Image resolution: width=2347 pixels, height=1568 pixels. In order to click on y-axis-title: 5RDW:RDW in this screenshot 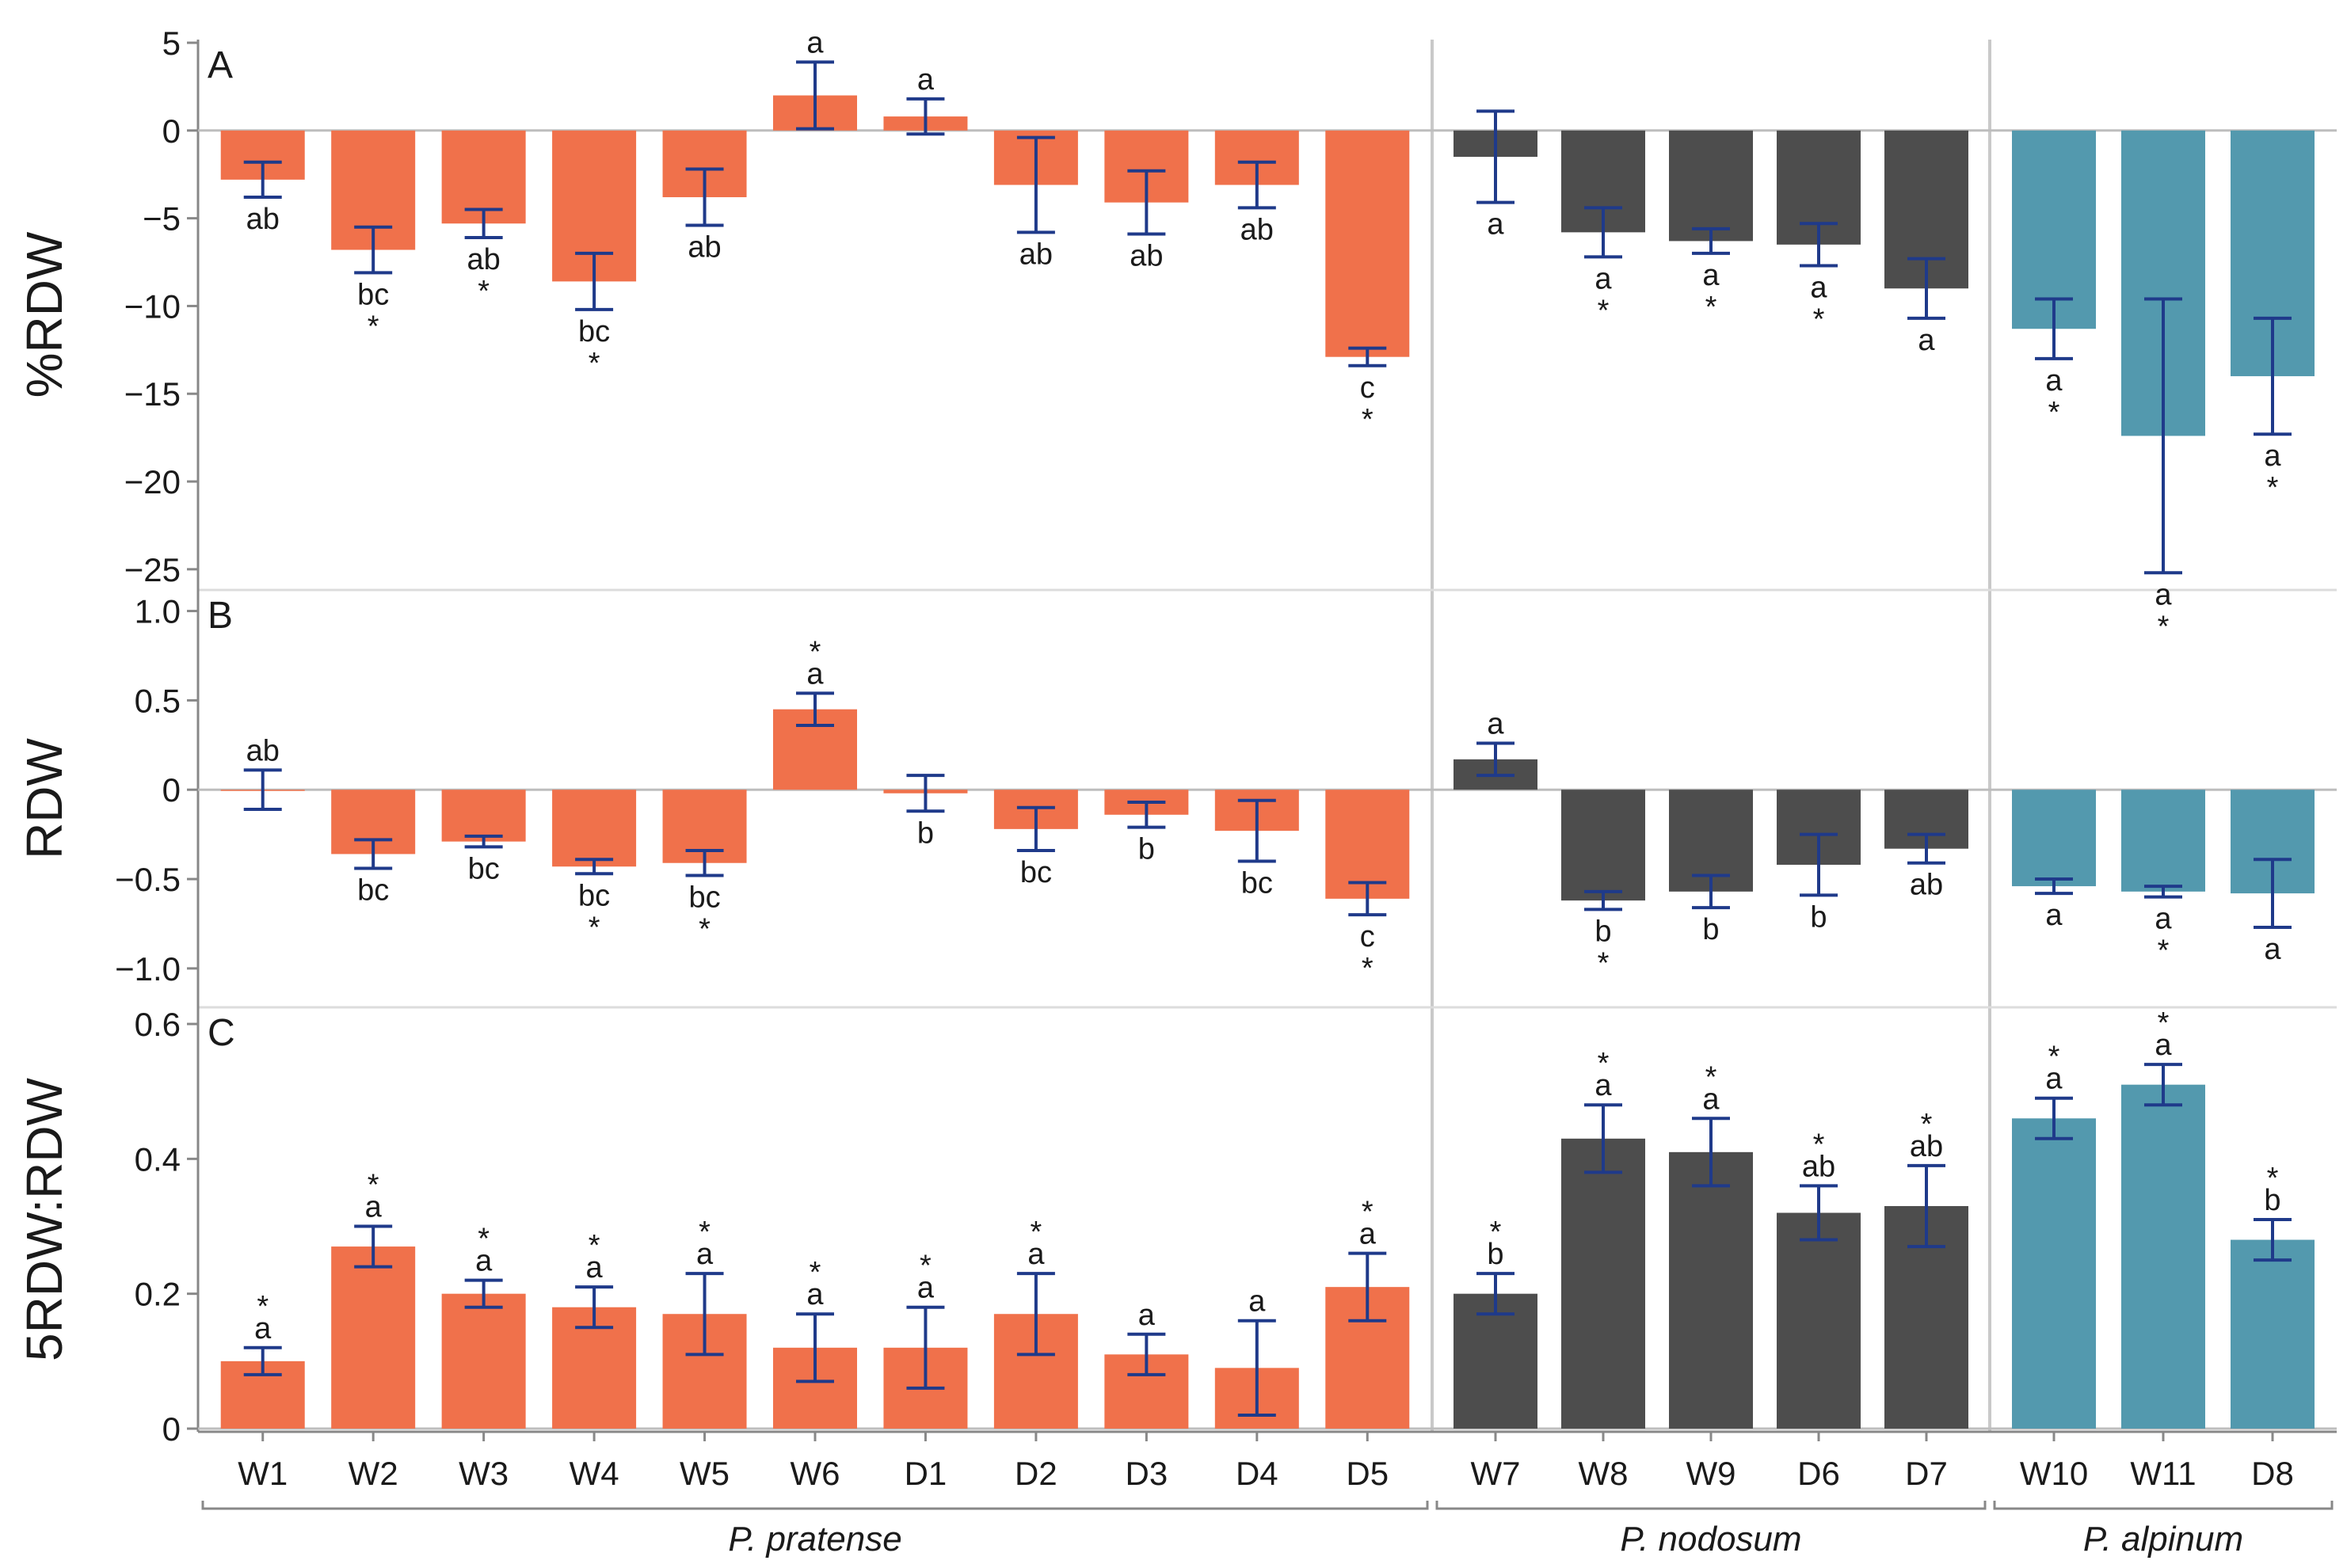, I will do `click(44, 1219)`.